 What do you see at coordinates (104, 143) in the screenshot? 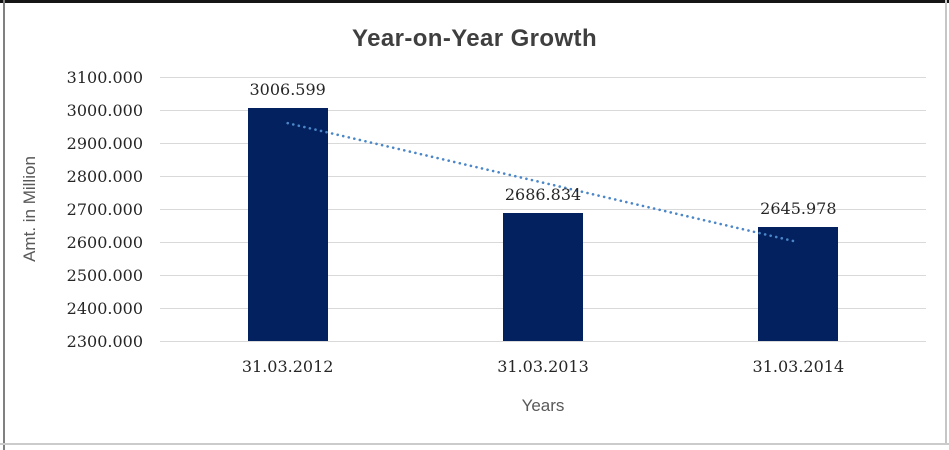
I see `y-tick-label: 2900.000` at bounding box center [104, 143].